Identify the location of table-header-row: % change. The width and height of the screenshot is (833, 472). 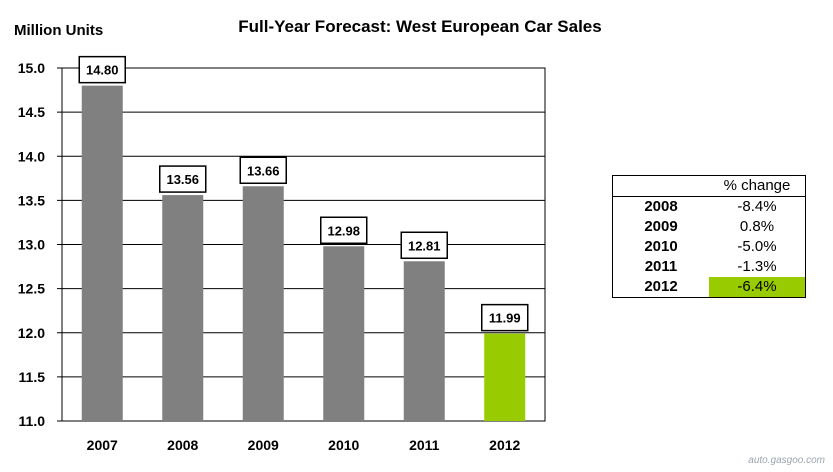
(709, 186).